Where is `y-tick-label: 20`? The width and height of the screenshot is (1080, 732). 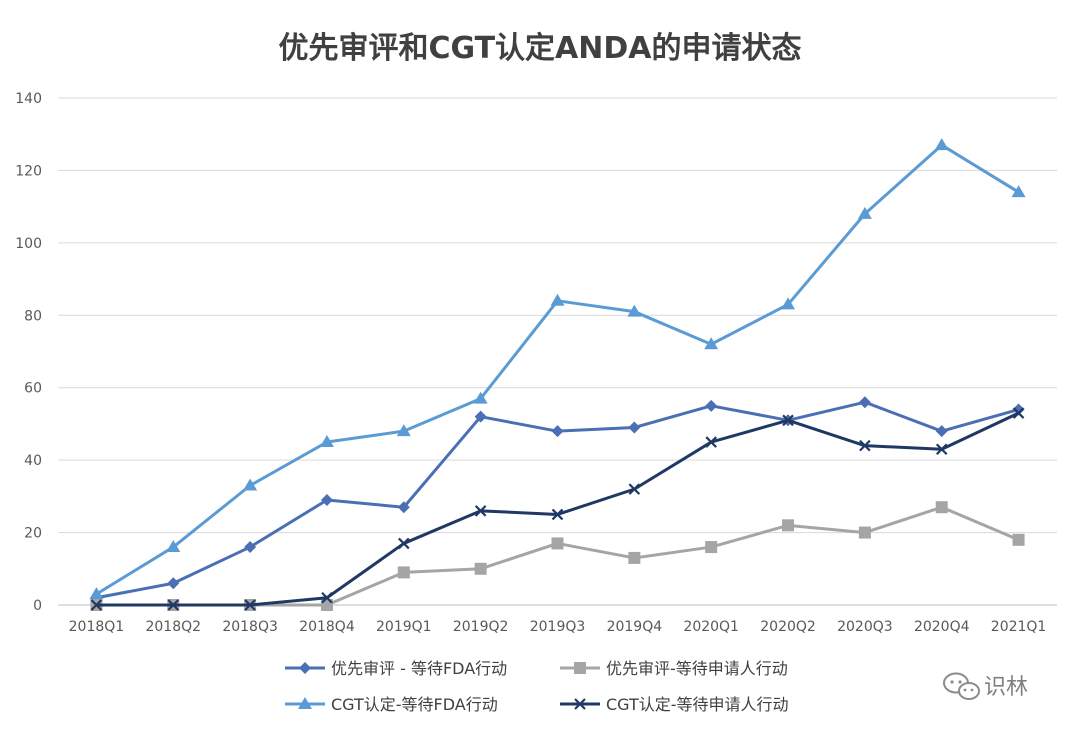 y-tick-label: 20 is located at coordinates (33, 534).